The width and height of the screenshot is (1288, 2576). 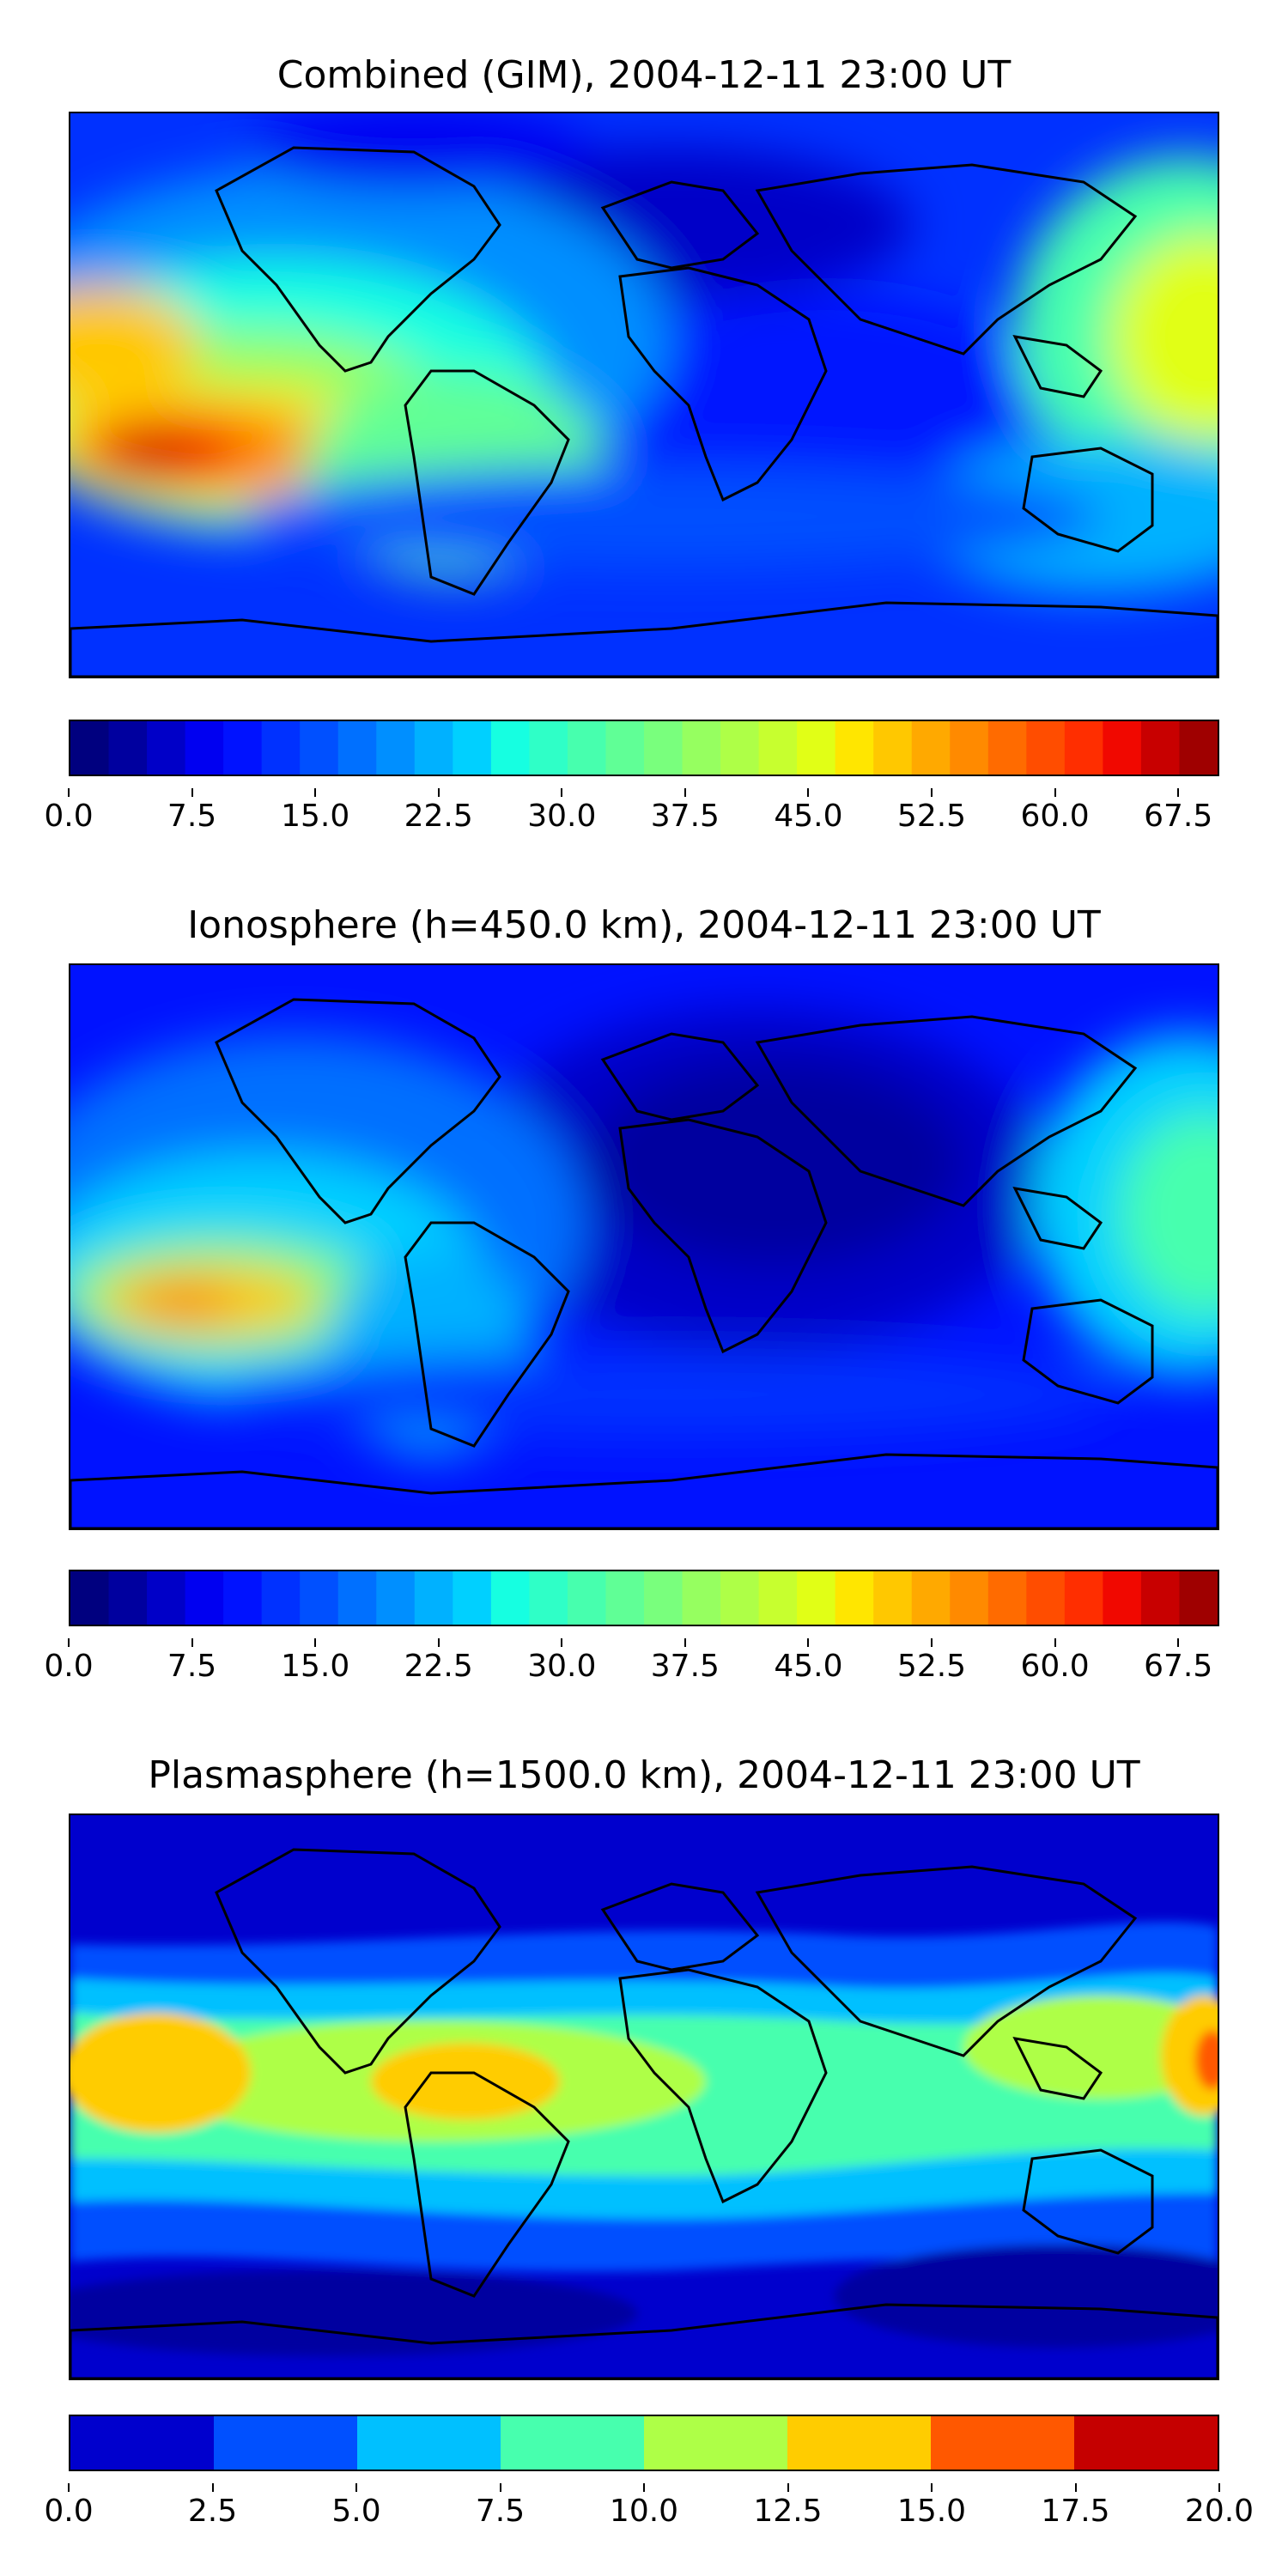 What do you see at coordinates (1219, 2511) in the screenshot?
I see `colorbar-tick-label: 20.0` at bounding box center [1219, 2511].